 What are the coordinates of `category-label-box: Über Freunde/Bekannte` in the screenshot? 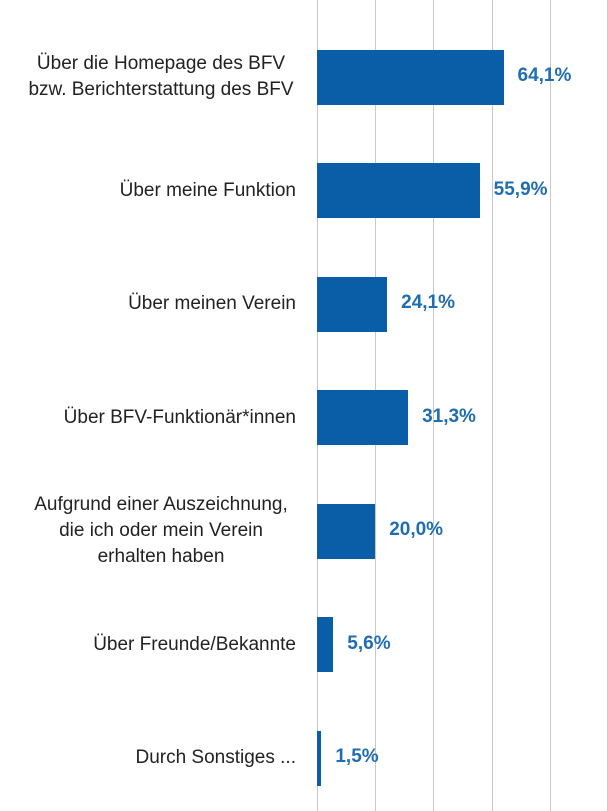 It's located at (148, 645).